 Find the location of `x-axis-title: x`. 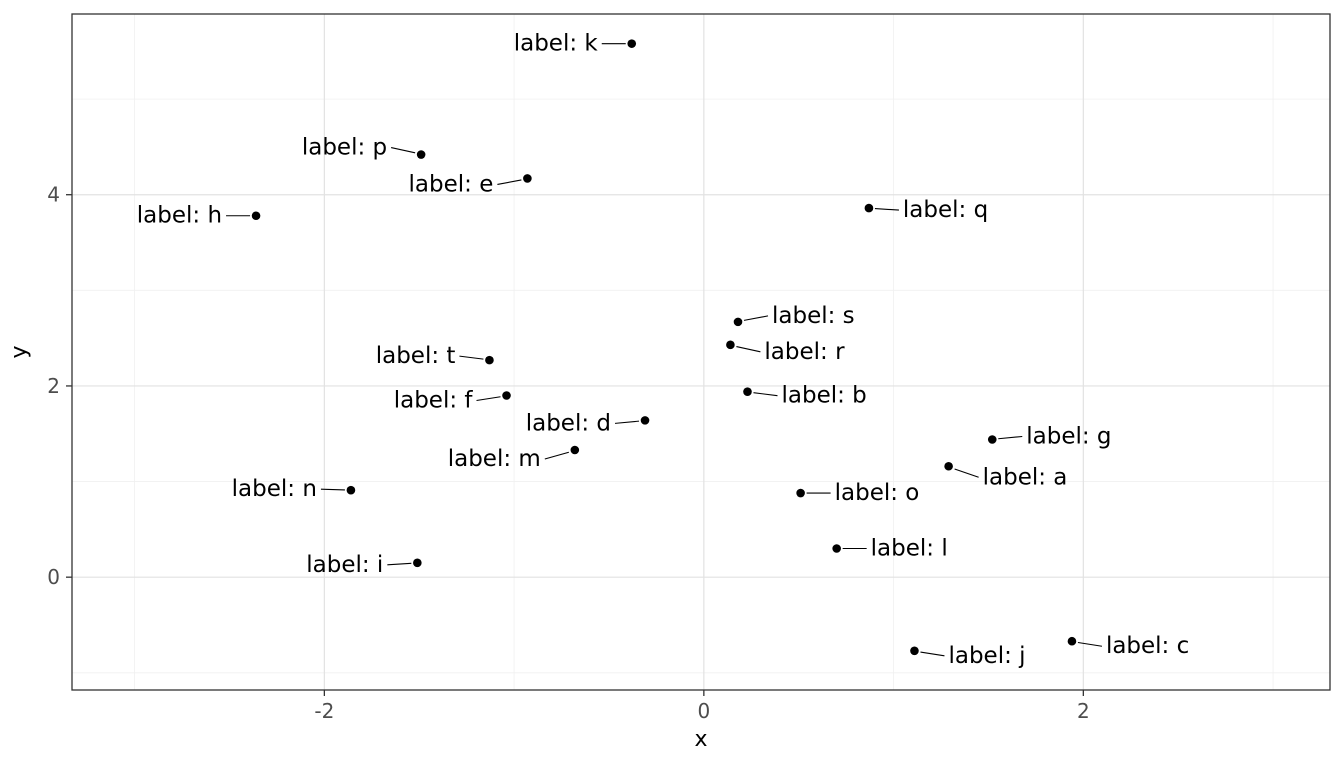

x-axis-title: x is located at coordinates (700, 739).